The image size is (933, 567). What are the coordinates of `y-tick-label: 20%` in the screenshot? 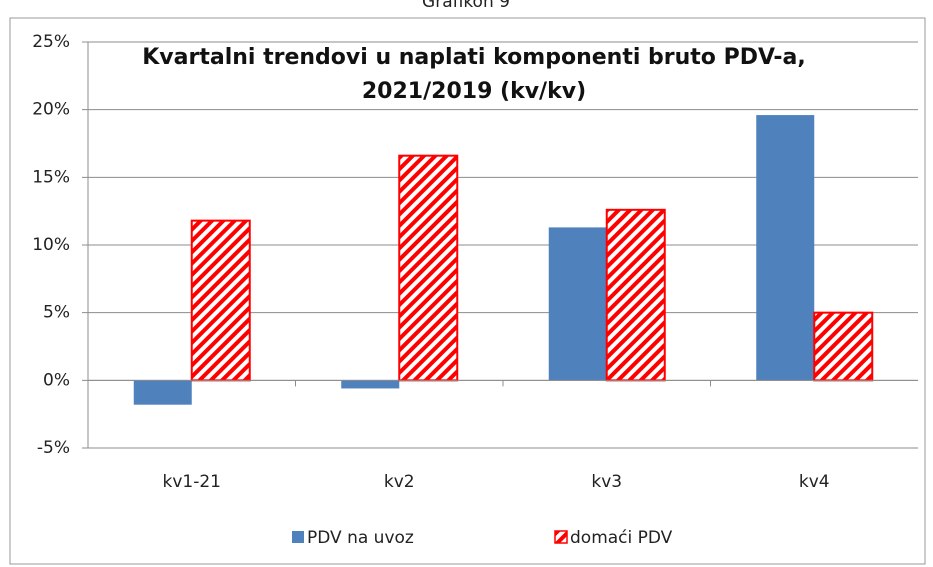 It's located at (51, 110).